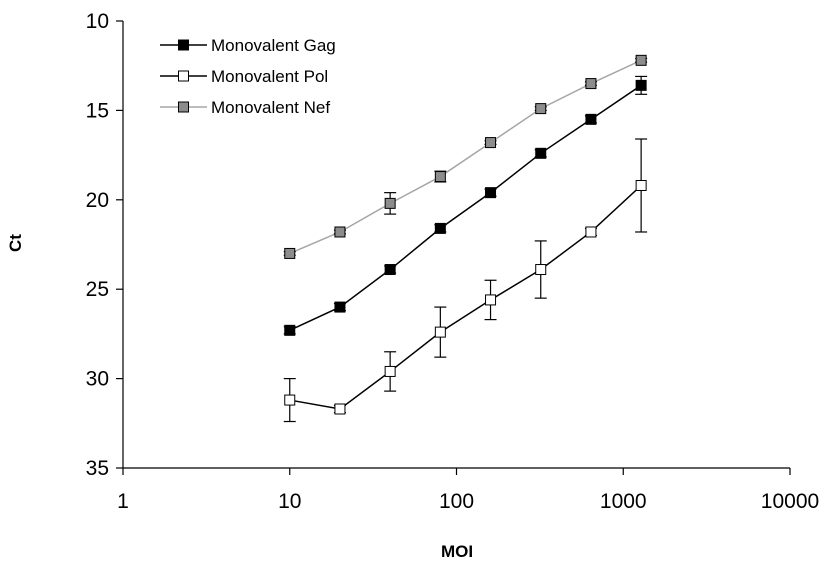  What do you see at coordinates (97, 21) in the screenshot?
I see `y-tick-label: 10` at bounding box center [97, 21].